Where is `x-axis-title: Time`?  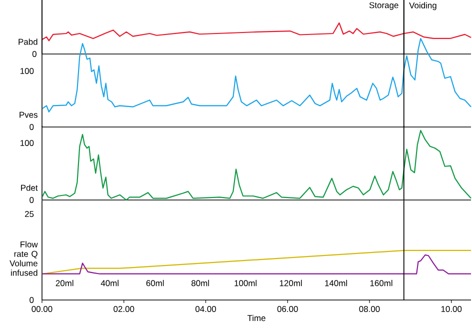
x-axis-title: Time is located at coordinates (256, 318).